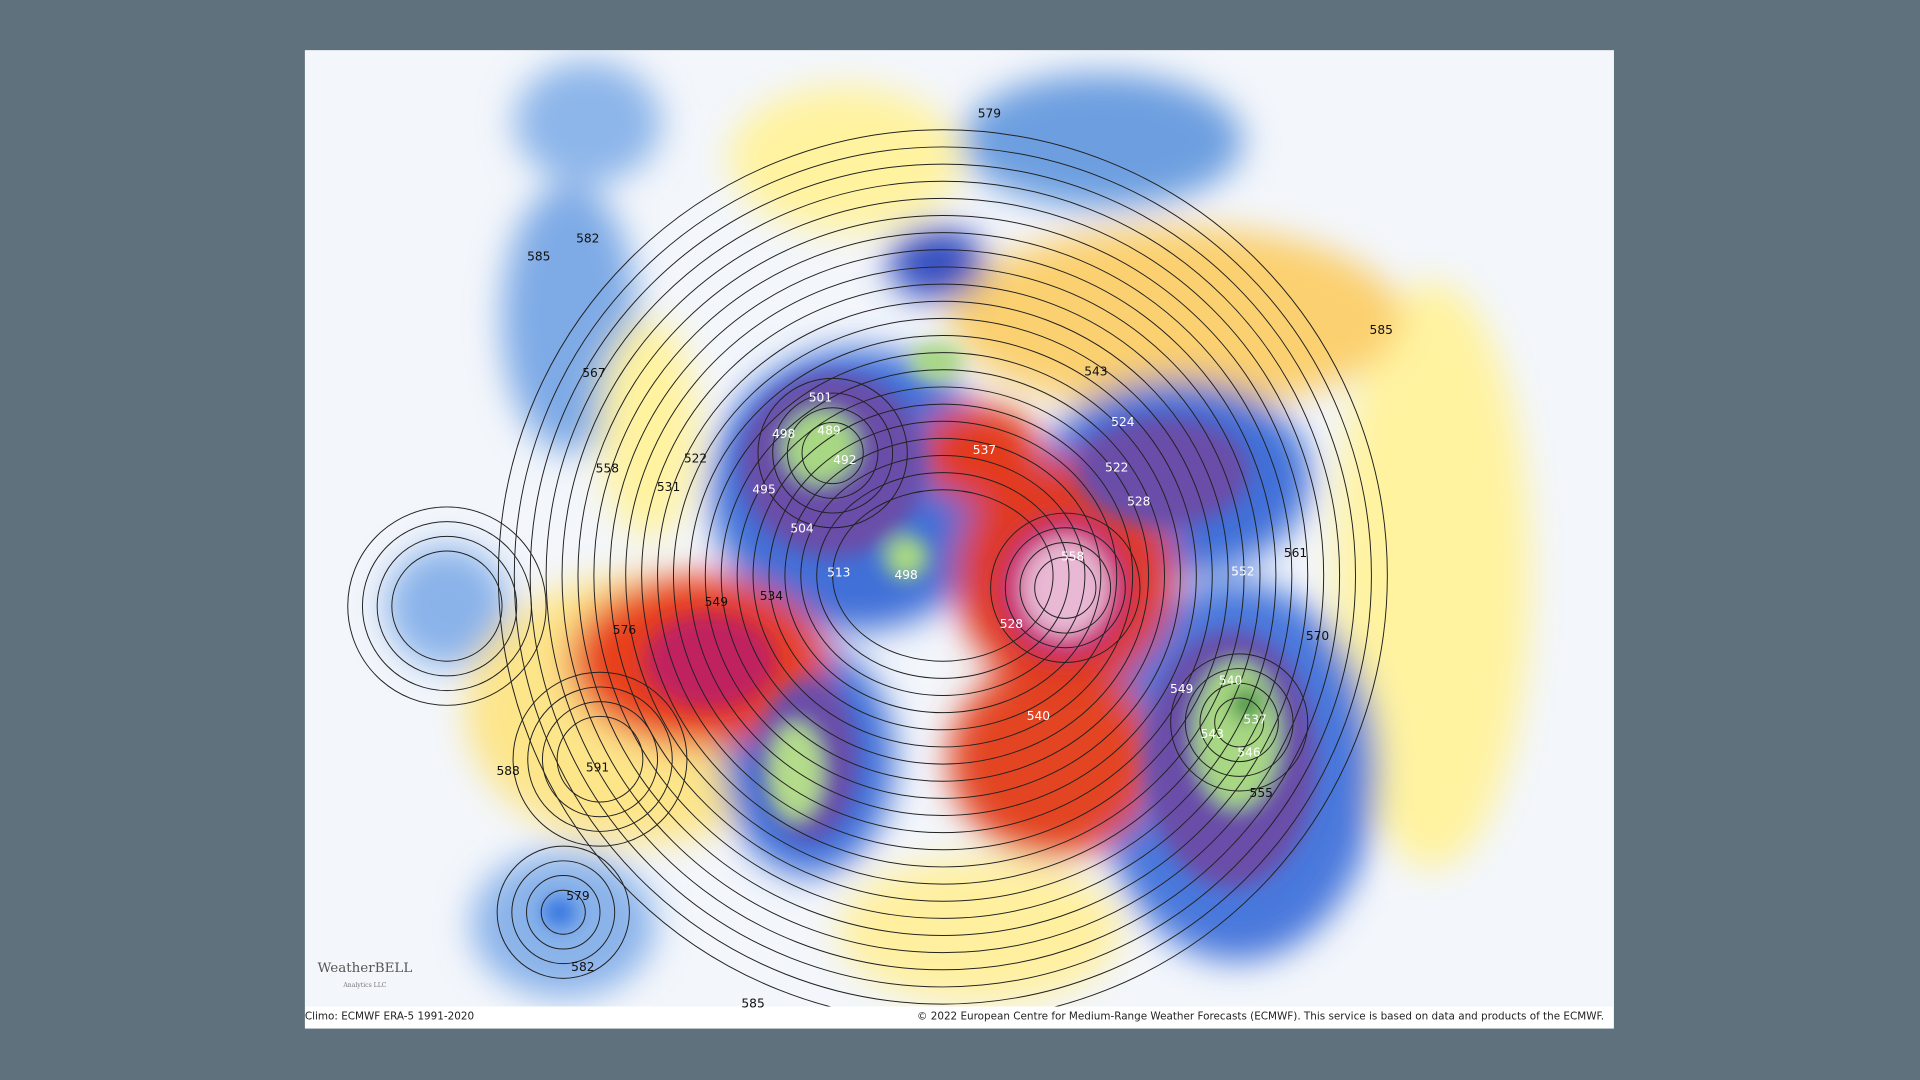 The height and width of the screenshot is (1080, 1920). What do you see at coordinates (364, 985) in the screenshot?
I see `logo-subtitle: Analytics LLC` at bounding box center [364, 985].